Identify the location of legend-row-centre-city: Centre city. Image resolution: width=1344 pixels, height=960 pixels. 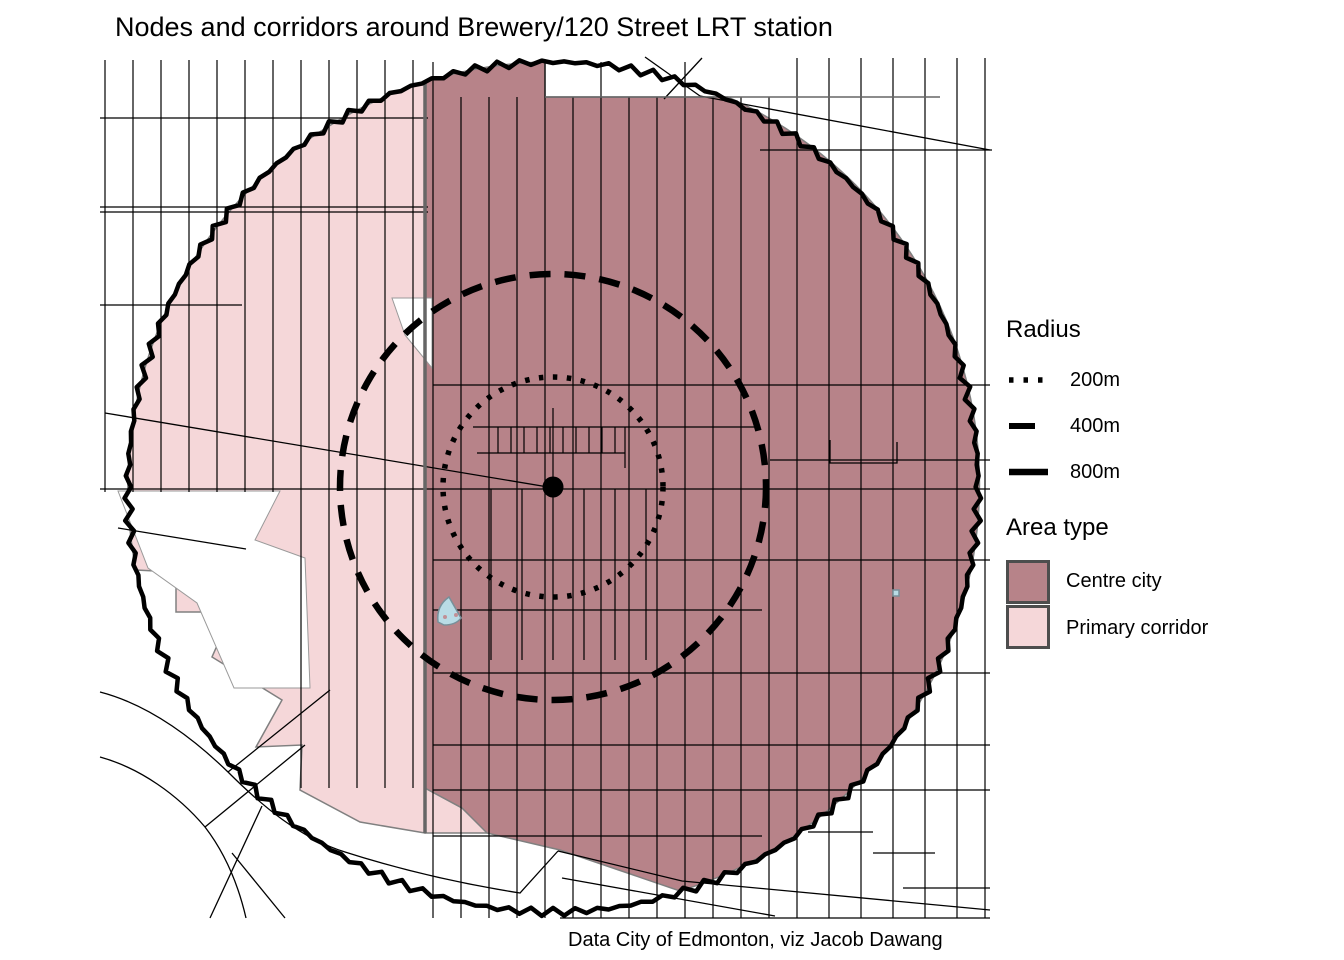
(1171, 581).